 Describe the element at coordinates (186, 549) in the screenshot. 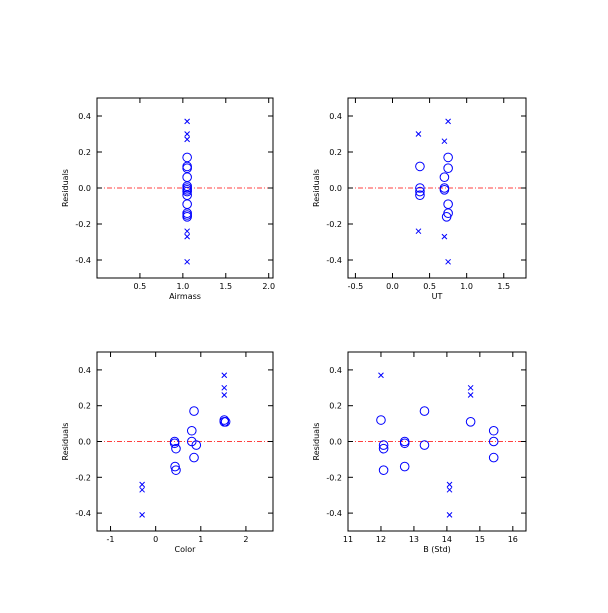

I see `x-axis-label: Color` at that location.